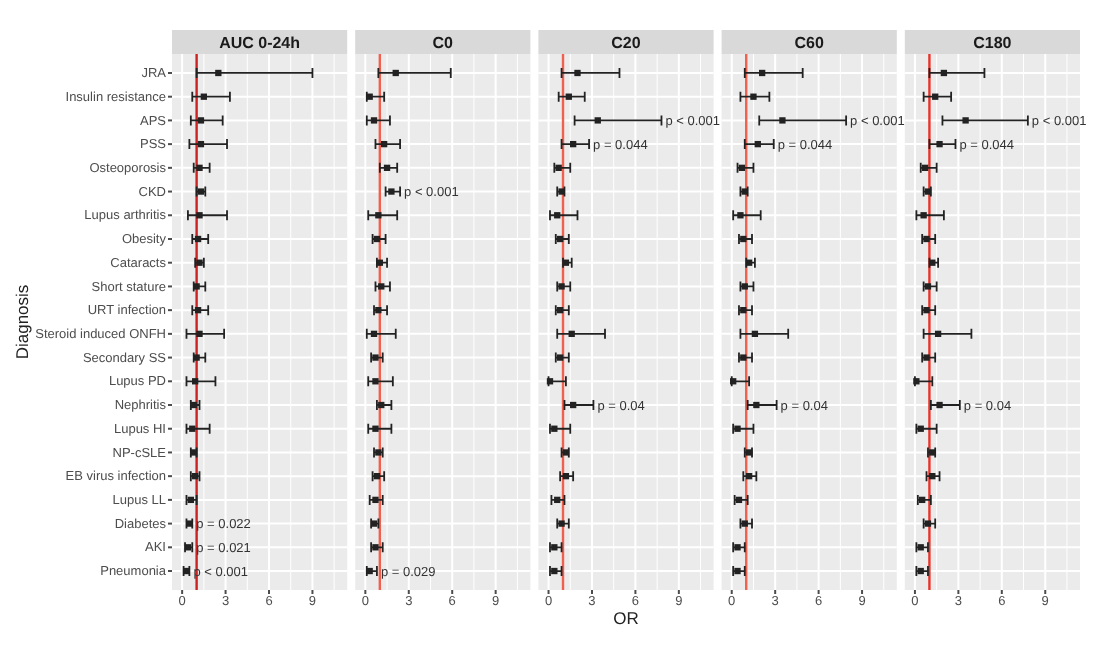  I want to click on chart-title: C20, so click(626, 43).